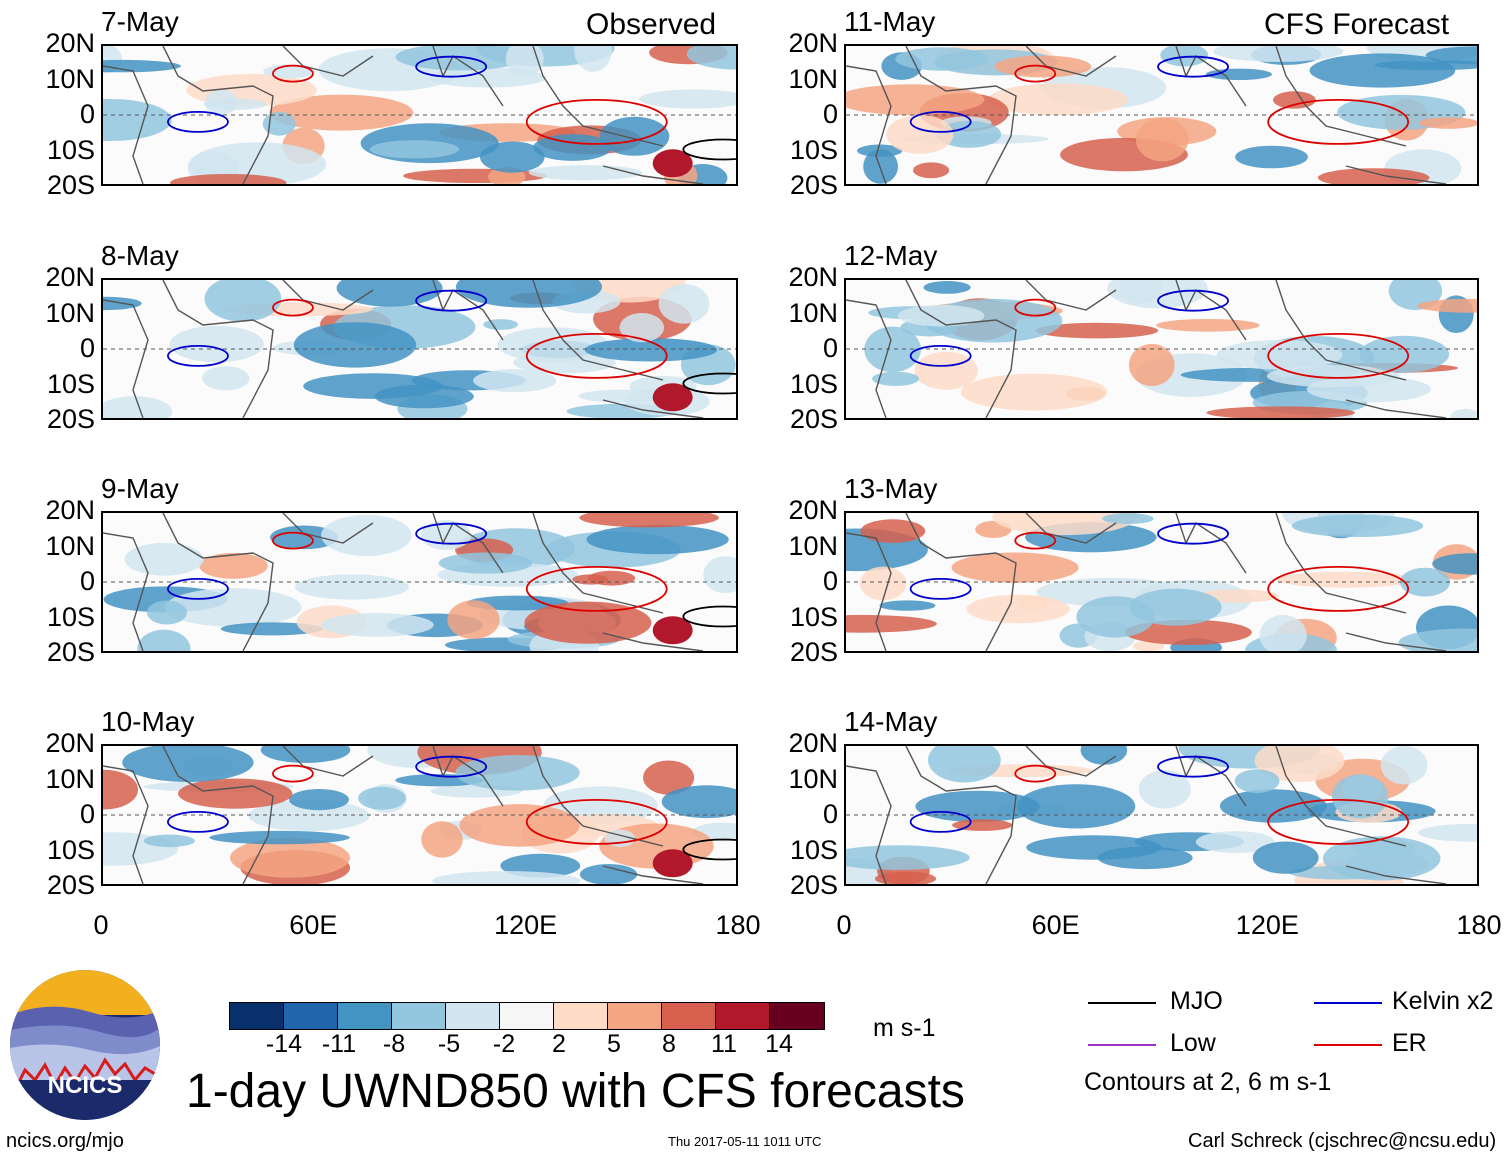 This screenshot has width=1510, height=1158. Describe the element at coordinates (526, 925) in the screenshot. I see `x-tick-label: 120E` at that location.